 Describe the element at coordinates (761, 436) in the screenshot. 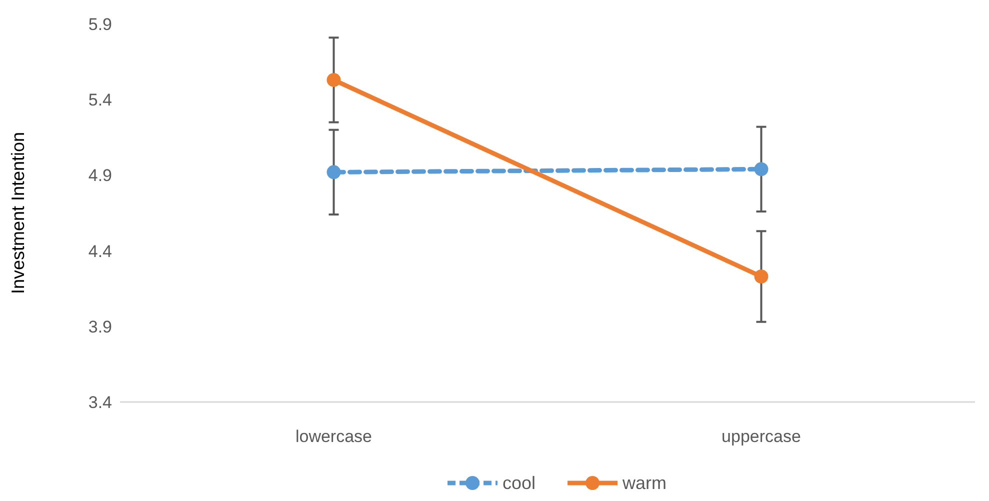

I see `x-tick-label: uppercase` at that location.